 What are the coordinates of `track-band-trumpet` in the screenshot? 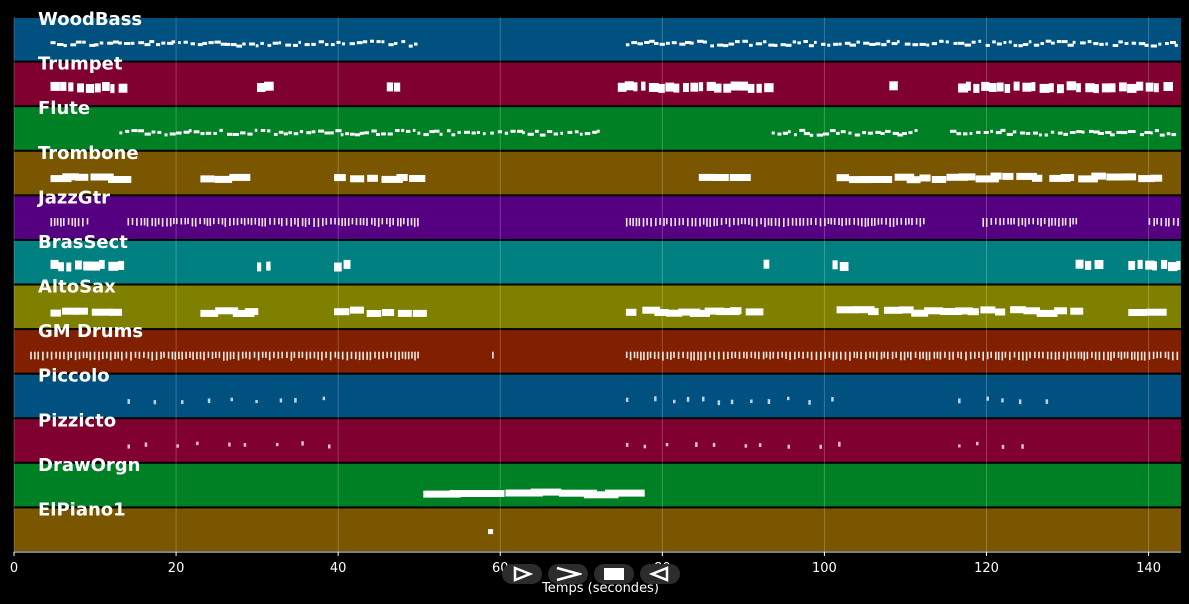 It's located at (597, 84).